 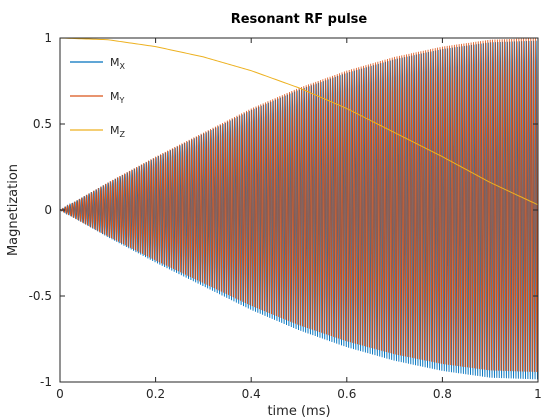 I want to click on legend: MX MY MZ, so click(x=98, y=97).